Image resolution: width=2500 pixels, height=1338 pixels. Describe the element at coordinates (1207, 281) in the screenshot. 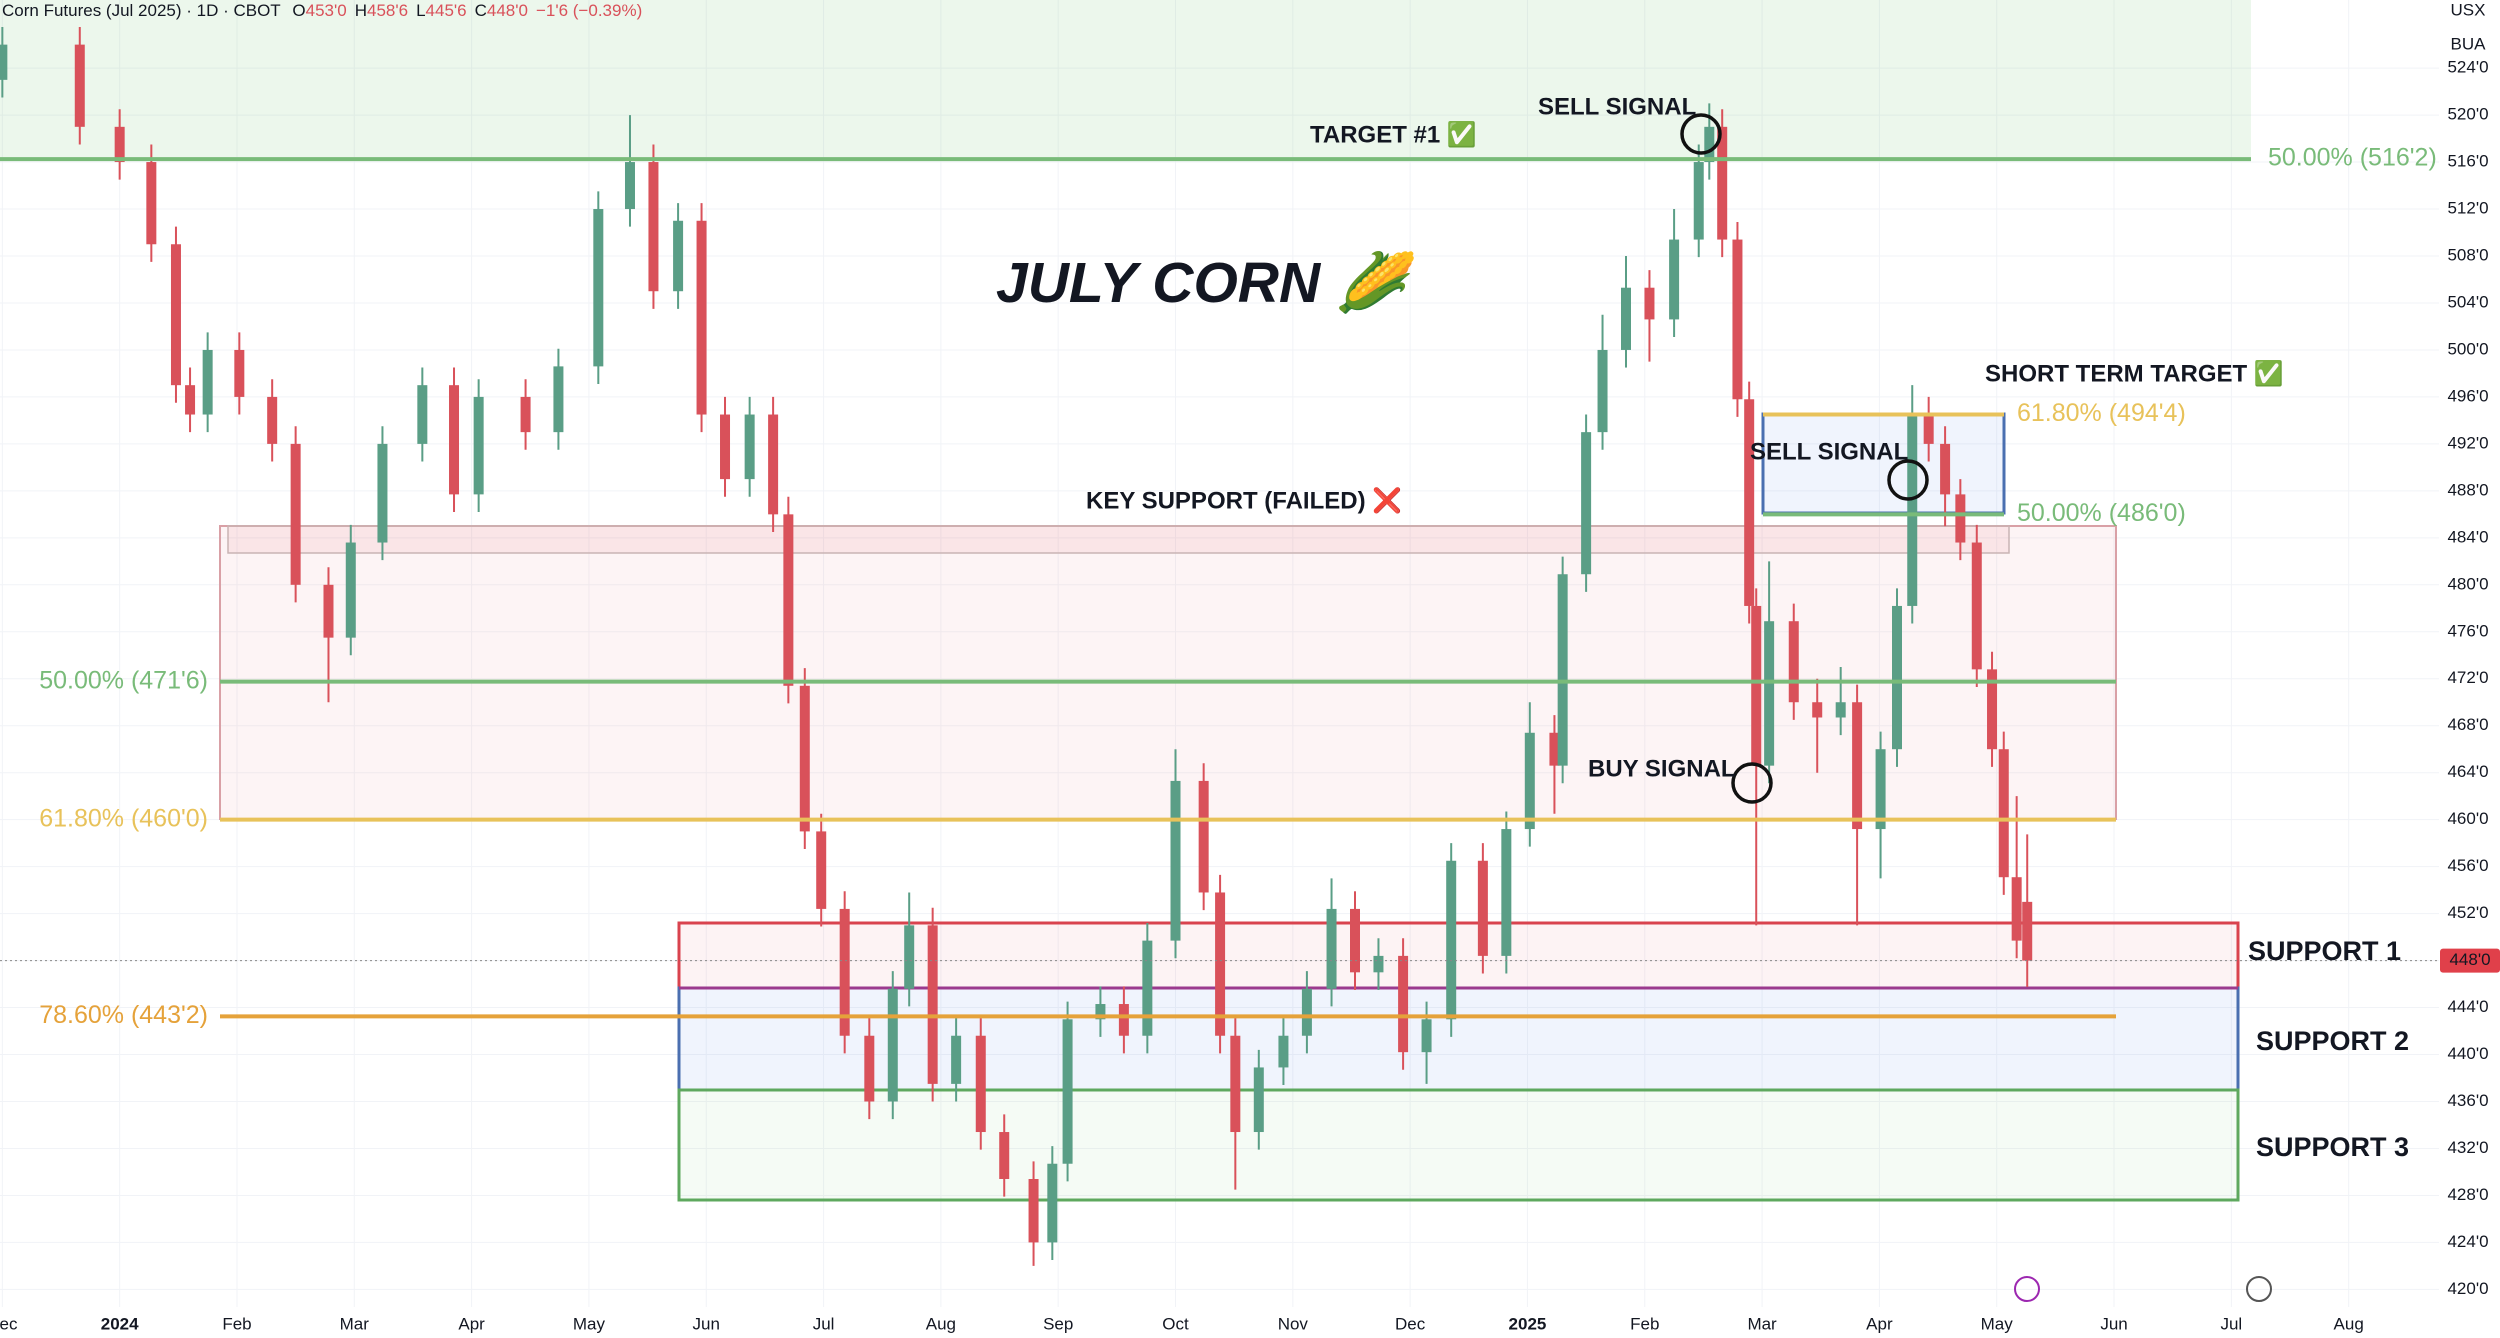

I see `chart-title: JULY CORN 🌽` at that location.